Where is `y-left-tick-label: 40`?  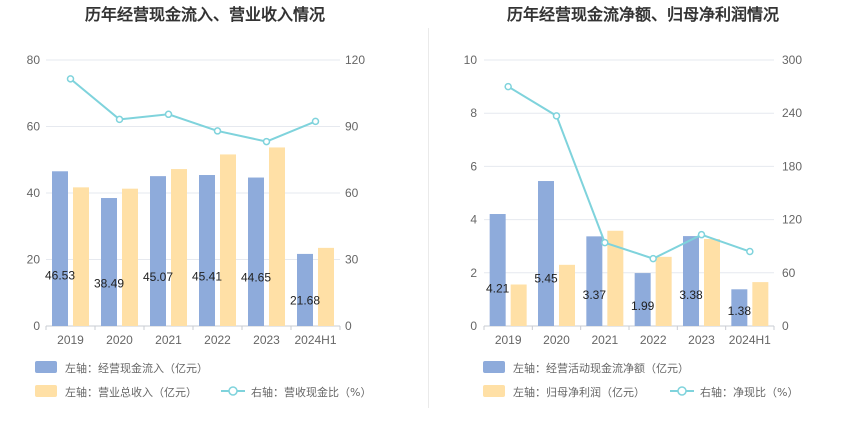
y-left-tick-label: 40 is located at coordinates (34, 193).